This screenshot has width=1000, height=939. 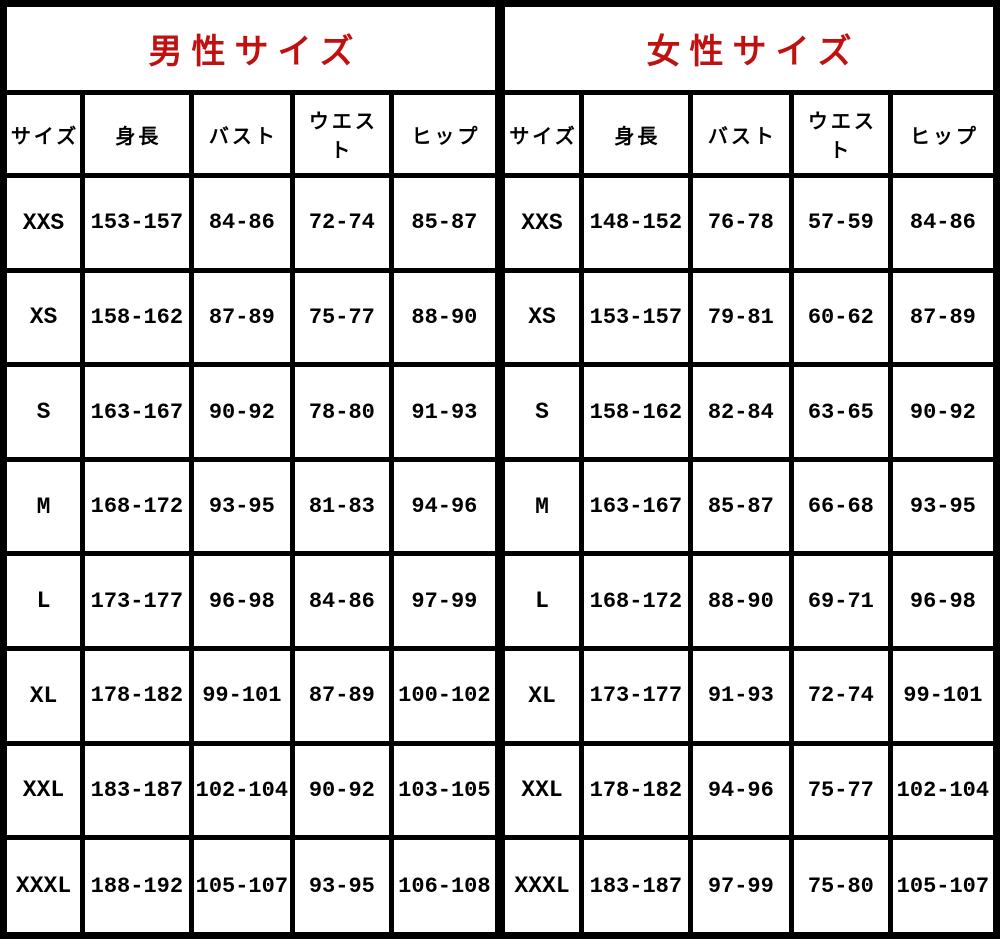 I want to click on mens-header-row: サイズ 身長 バスト ウエスト ヒップ, so click(x=250, y=134).